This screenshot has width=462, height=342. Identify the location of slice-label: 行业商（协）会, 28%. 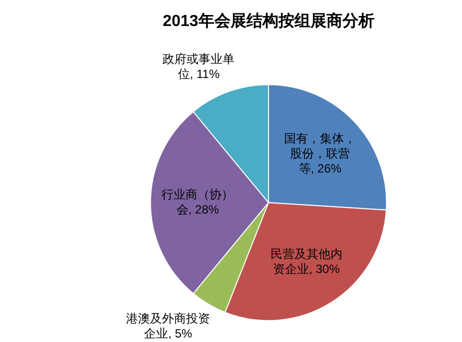
(198, 201).